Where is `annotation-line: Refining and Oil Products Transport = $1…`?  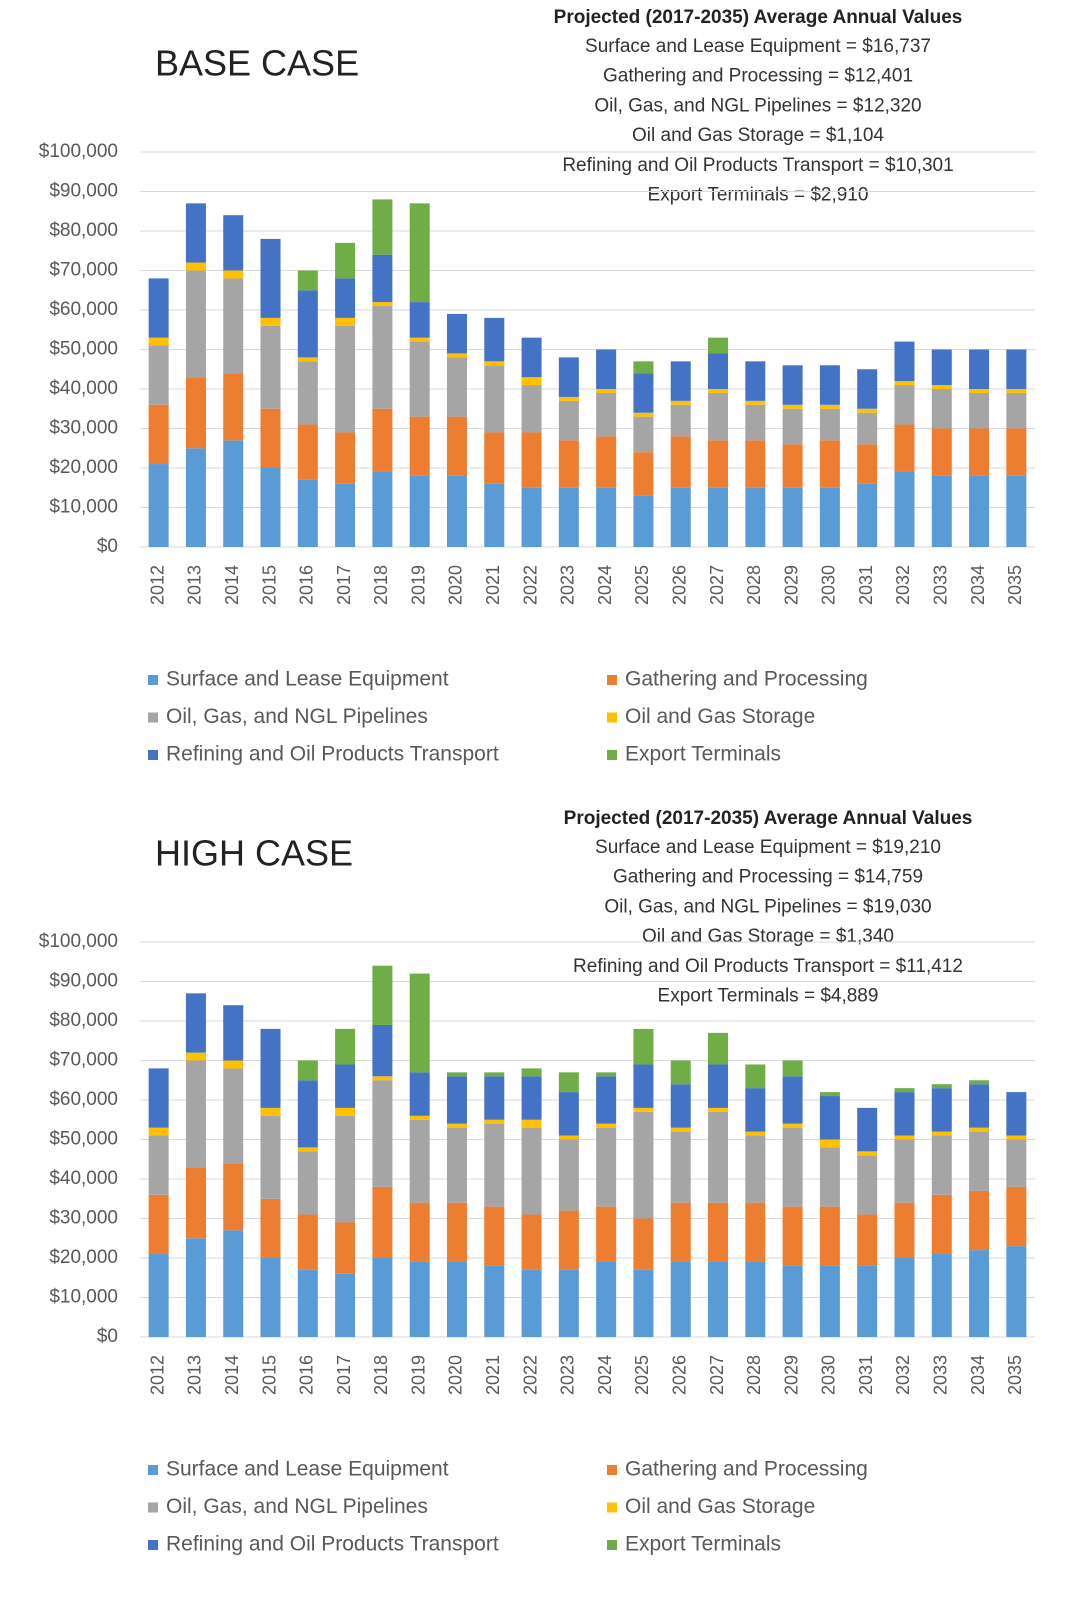
annotation-line: Refining and Oil Products Transport = $1… is located at coordinates (768, 966).